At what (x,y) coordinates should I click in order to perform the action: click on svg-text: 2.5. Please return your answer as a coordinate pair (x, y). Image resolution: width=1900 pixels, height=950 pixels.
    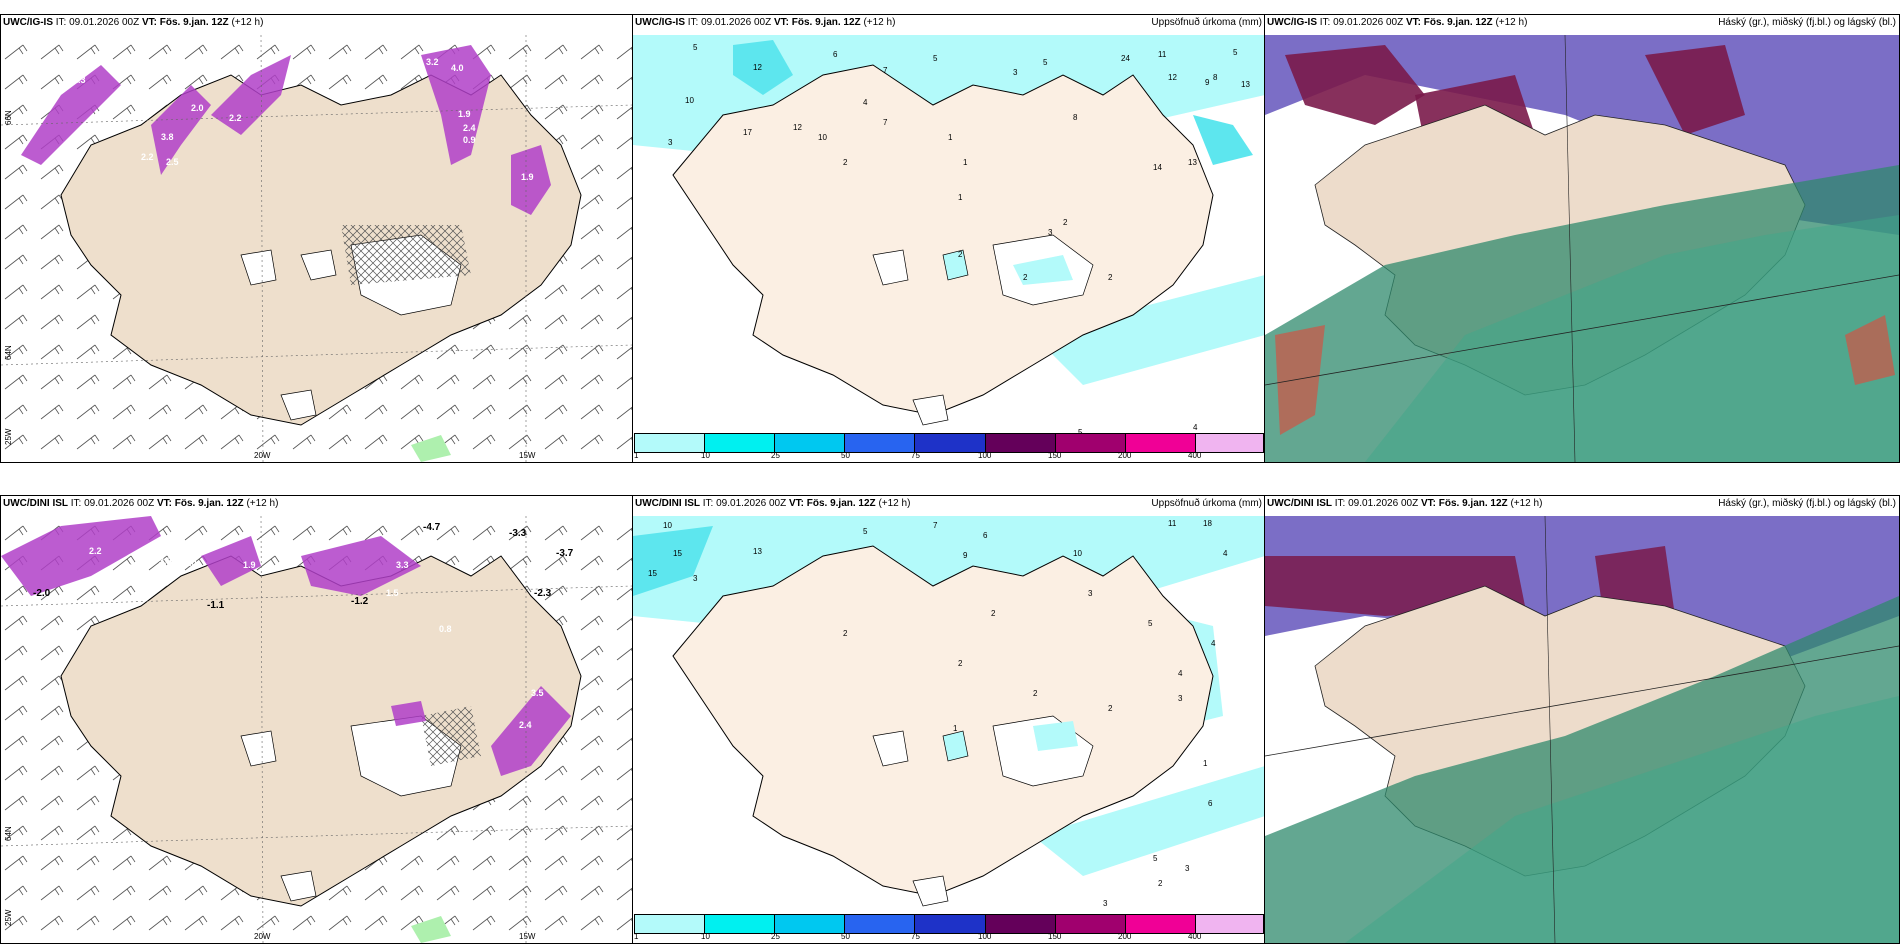
    Looking at the image, I should click on (172, 162).